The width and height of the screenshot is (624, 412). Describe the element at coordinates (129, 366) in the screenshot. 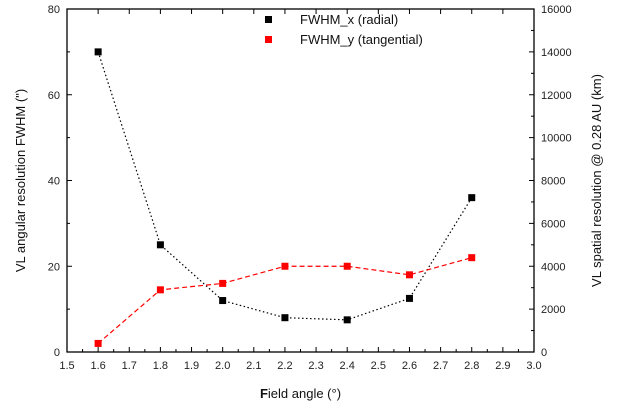

I see `x-tick-label: 1.7` at that location.